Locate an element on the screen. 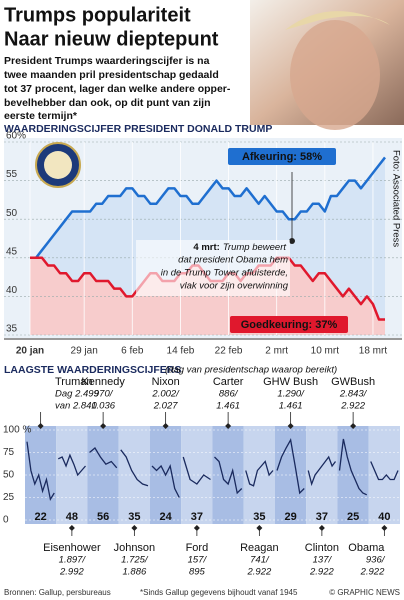 The height and width of the screenshot is (600, 404). series-label-box is located at coordinates (289, 324).